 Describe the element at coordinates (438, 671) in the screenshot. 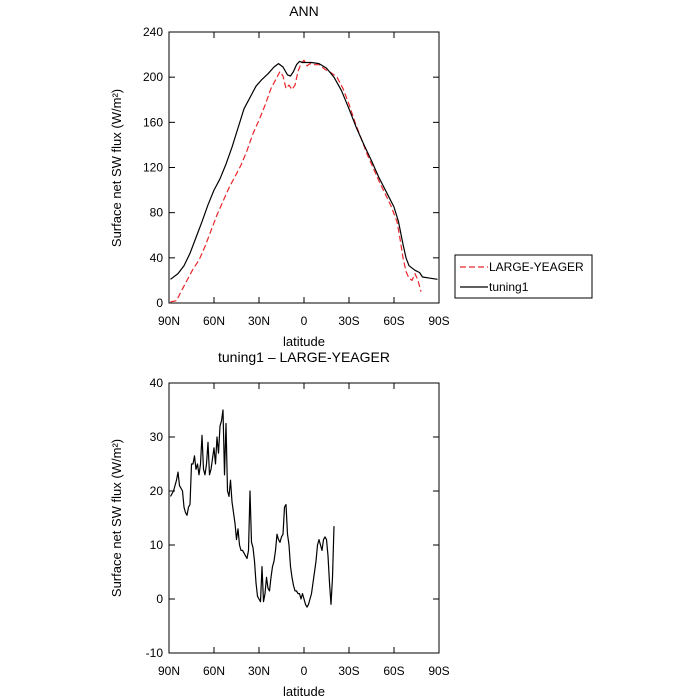

I see `bottom-panel-x-tick-label: 90S` at that location.